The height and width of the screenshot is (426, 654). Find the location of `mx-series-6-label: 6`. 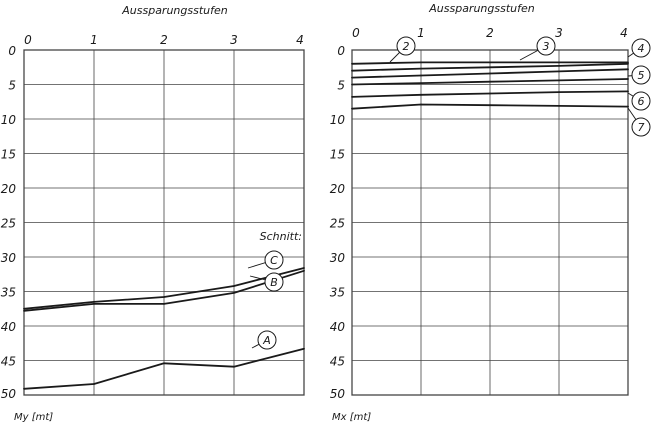

mx-series-6-label: 6 is located at coordinates (641, 101).